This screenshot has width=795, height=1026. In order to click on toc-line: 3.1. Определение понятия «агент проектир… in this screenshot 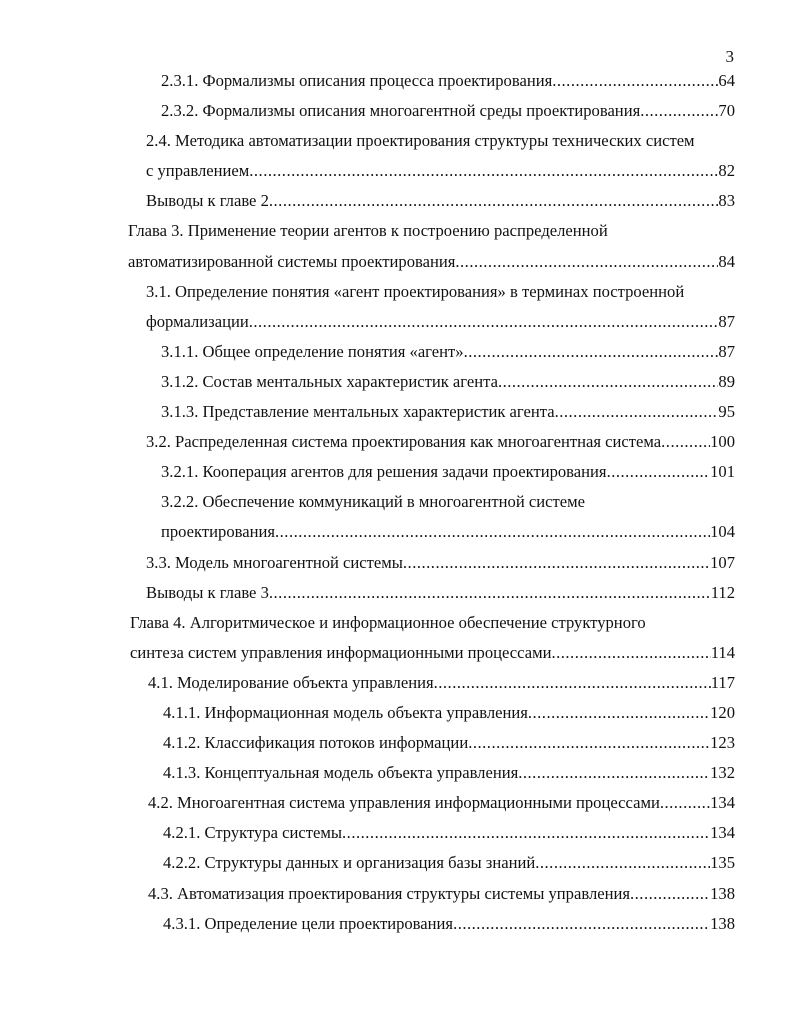, I will do `click(431, 292)`.